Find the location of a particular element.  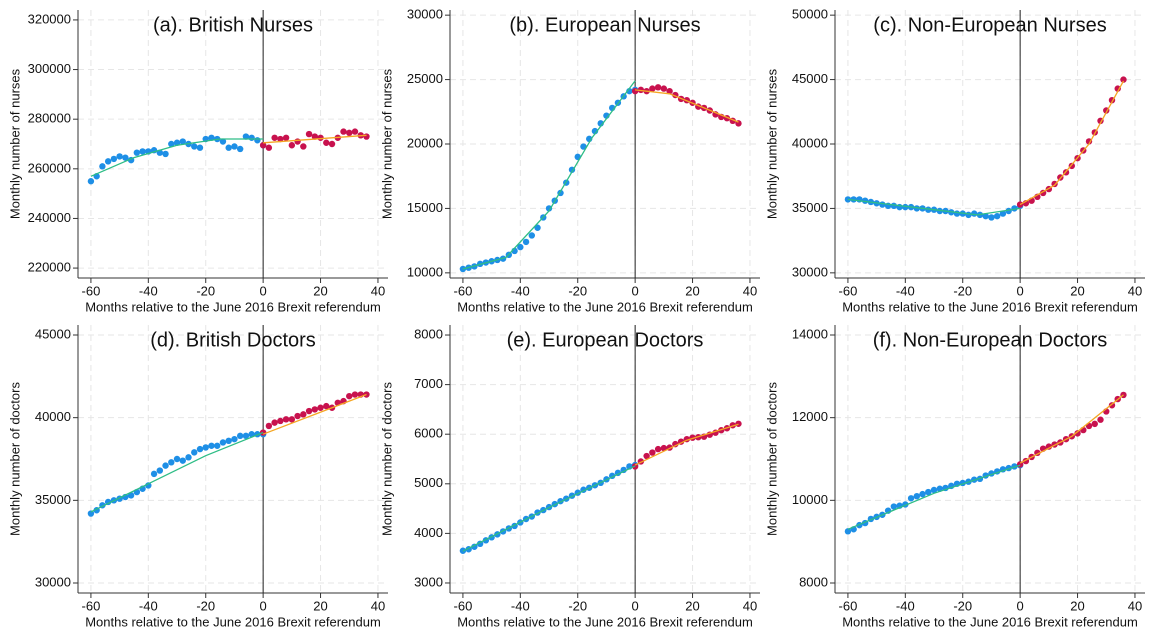

y-tick-label: 7000 is located at coordinates (428, 383).